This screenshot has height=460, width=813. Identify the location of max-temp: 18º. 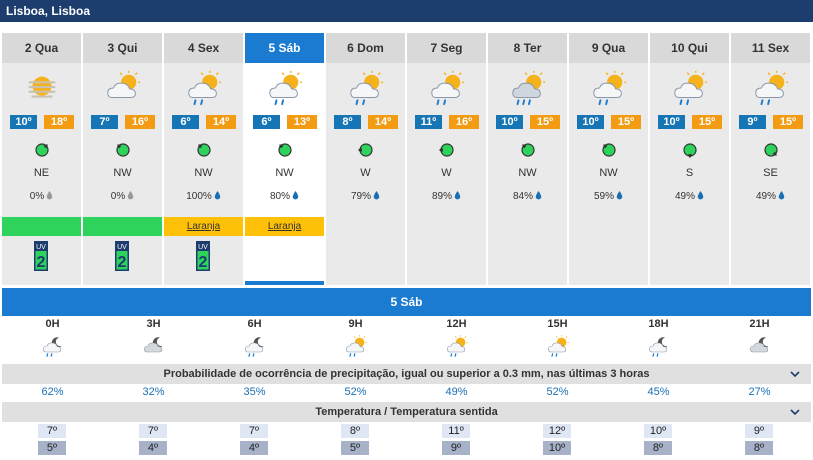
(59, 122).